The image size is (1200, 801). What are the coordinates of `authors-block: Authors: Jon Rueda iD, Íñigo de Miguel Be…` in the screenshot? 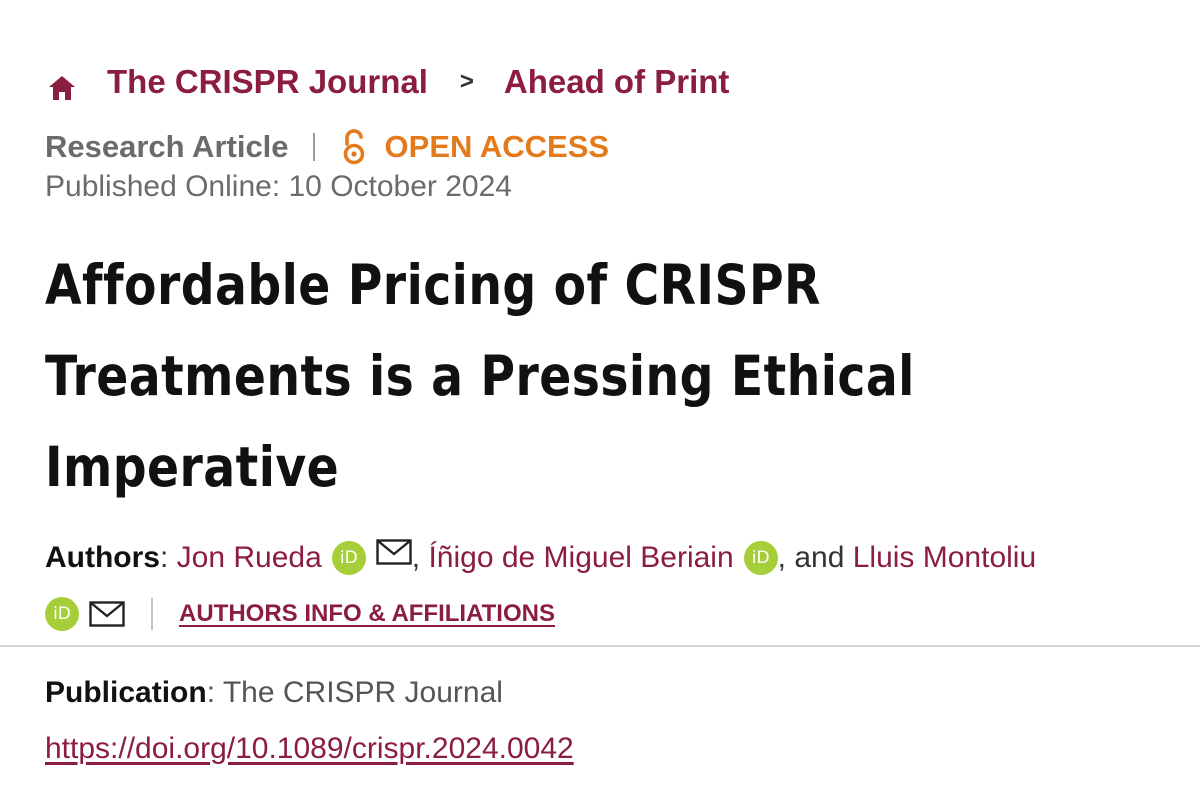 It's located at (605, 586).